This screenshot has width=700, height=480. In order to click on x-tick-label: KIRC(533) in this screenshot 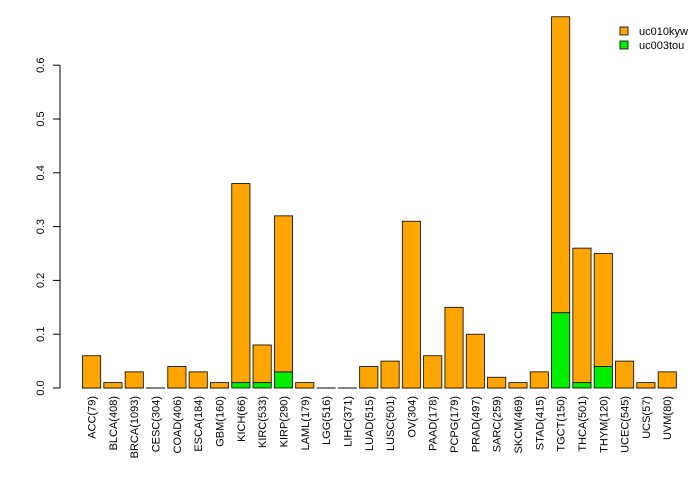, I will do `click(263, 422)`.